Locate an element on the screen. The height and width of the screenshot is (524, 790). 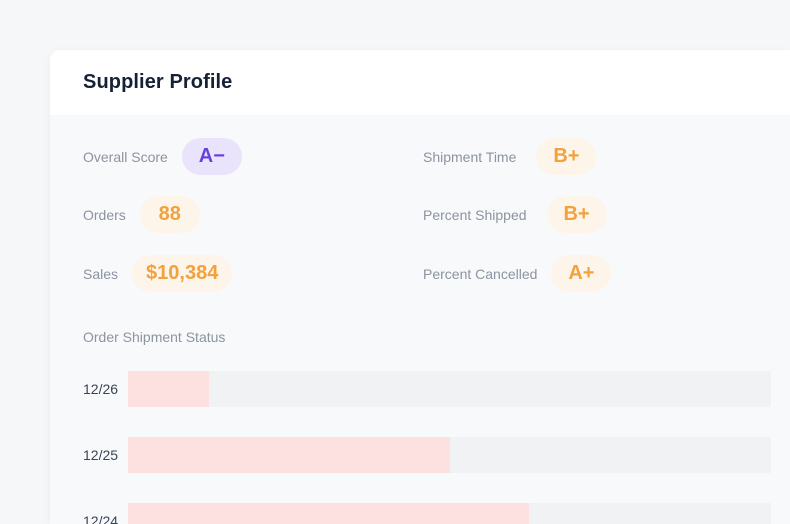
metric-shipment-time: Shipment Time B+ is located at coordinates (510, 156).